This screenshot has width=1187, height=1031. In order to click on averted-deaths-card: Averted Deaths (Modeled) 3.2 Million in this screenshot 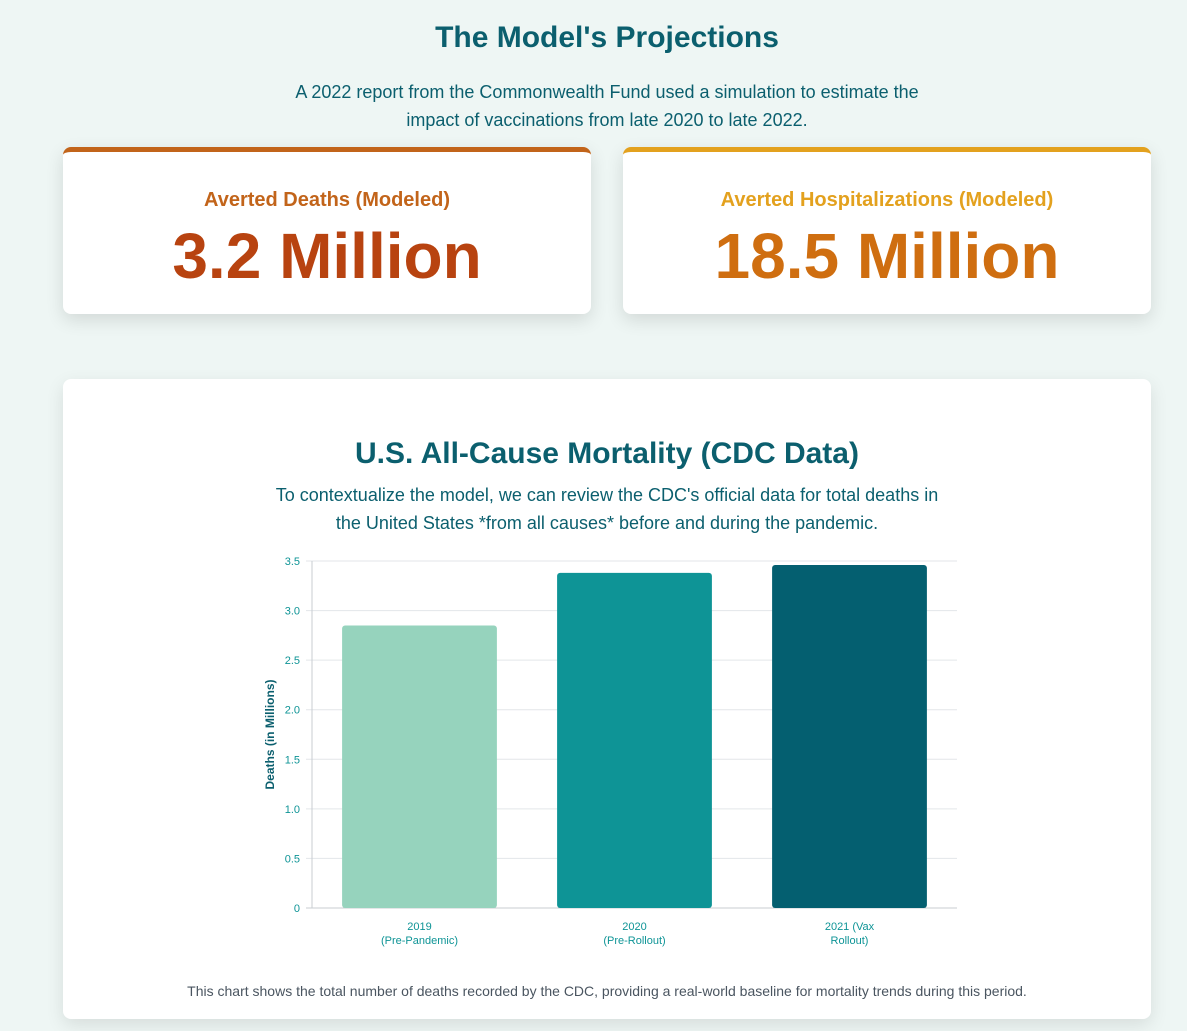, I will do `click(327, 230)`.